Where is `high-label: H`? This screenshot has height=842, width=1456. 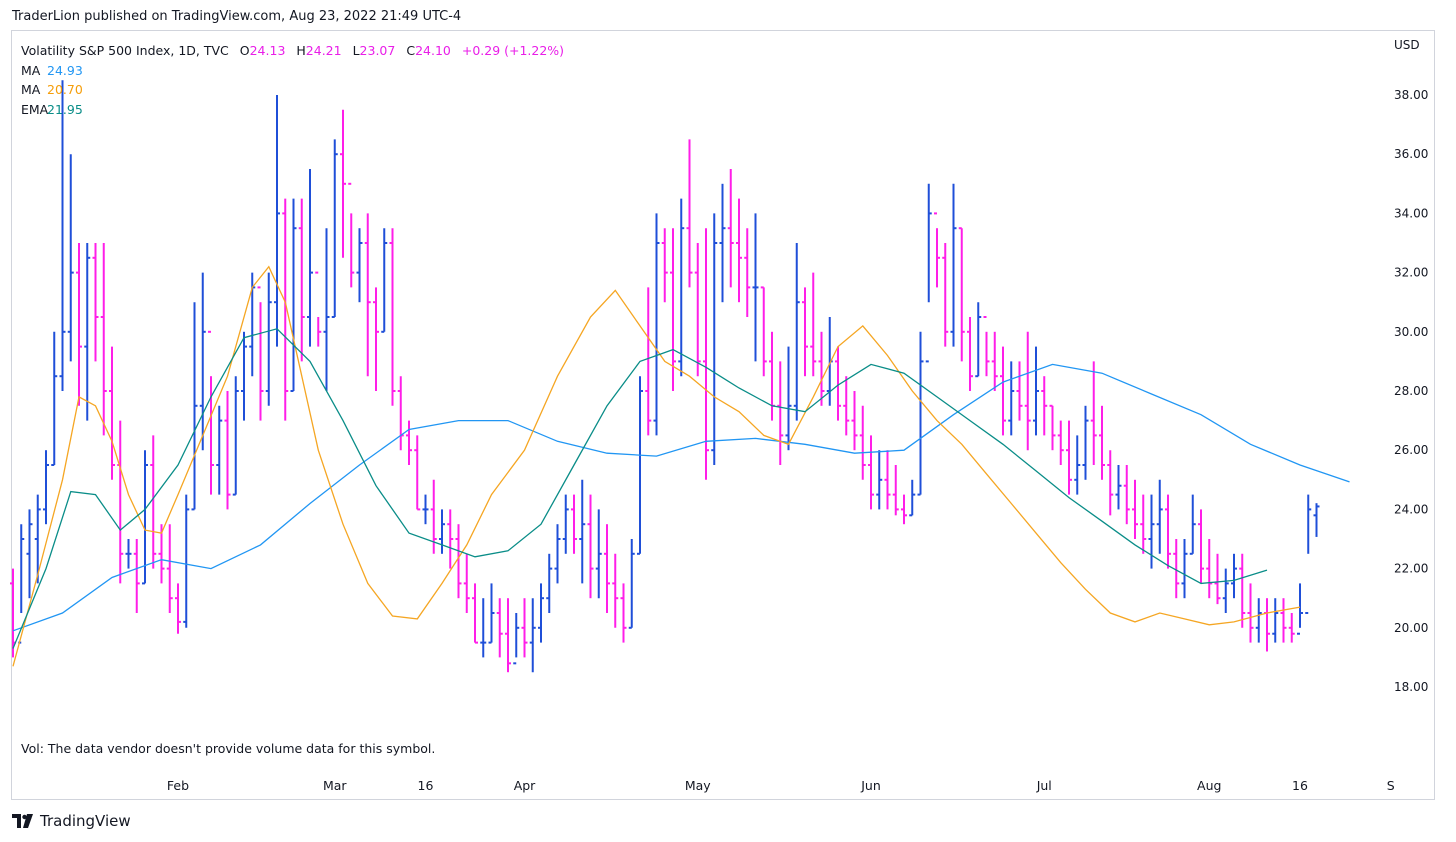 high-label: H is located at coordinates (301, 50).